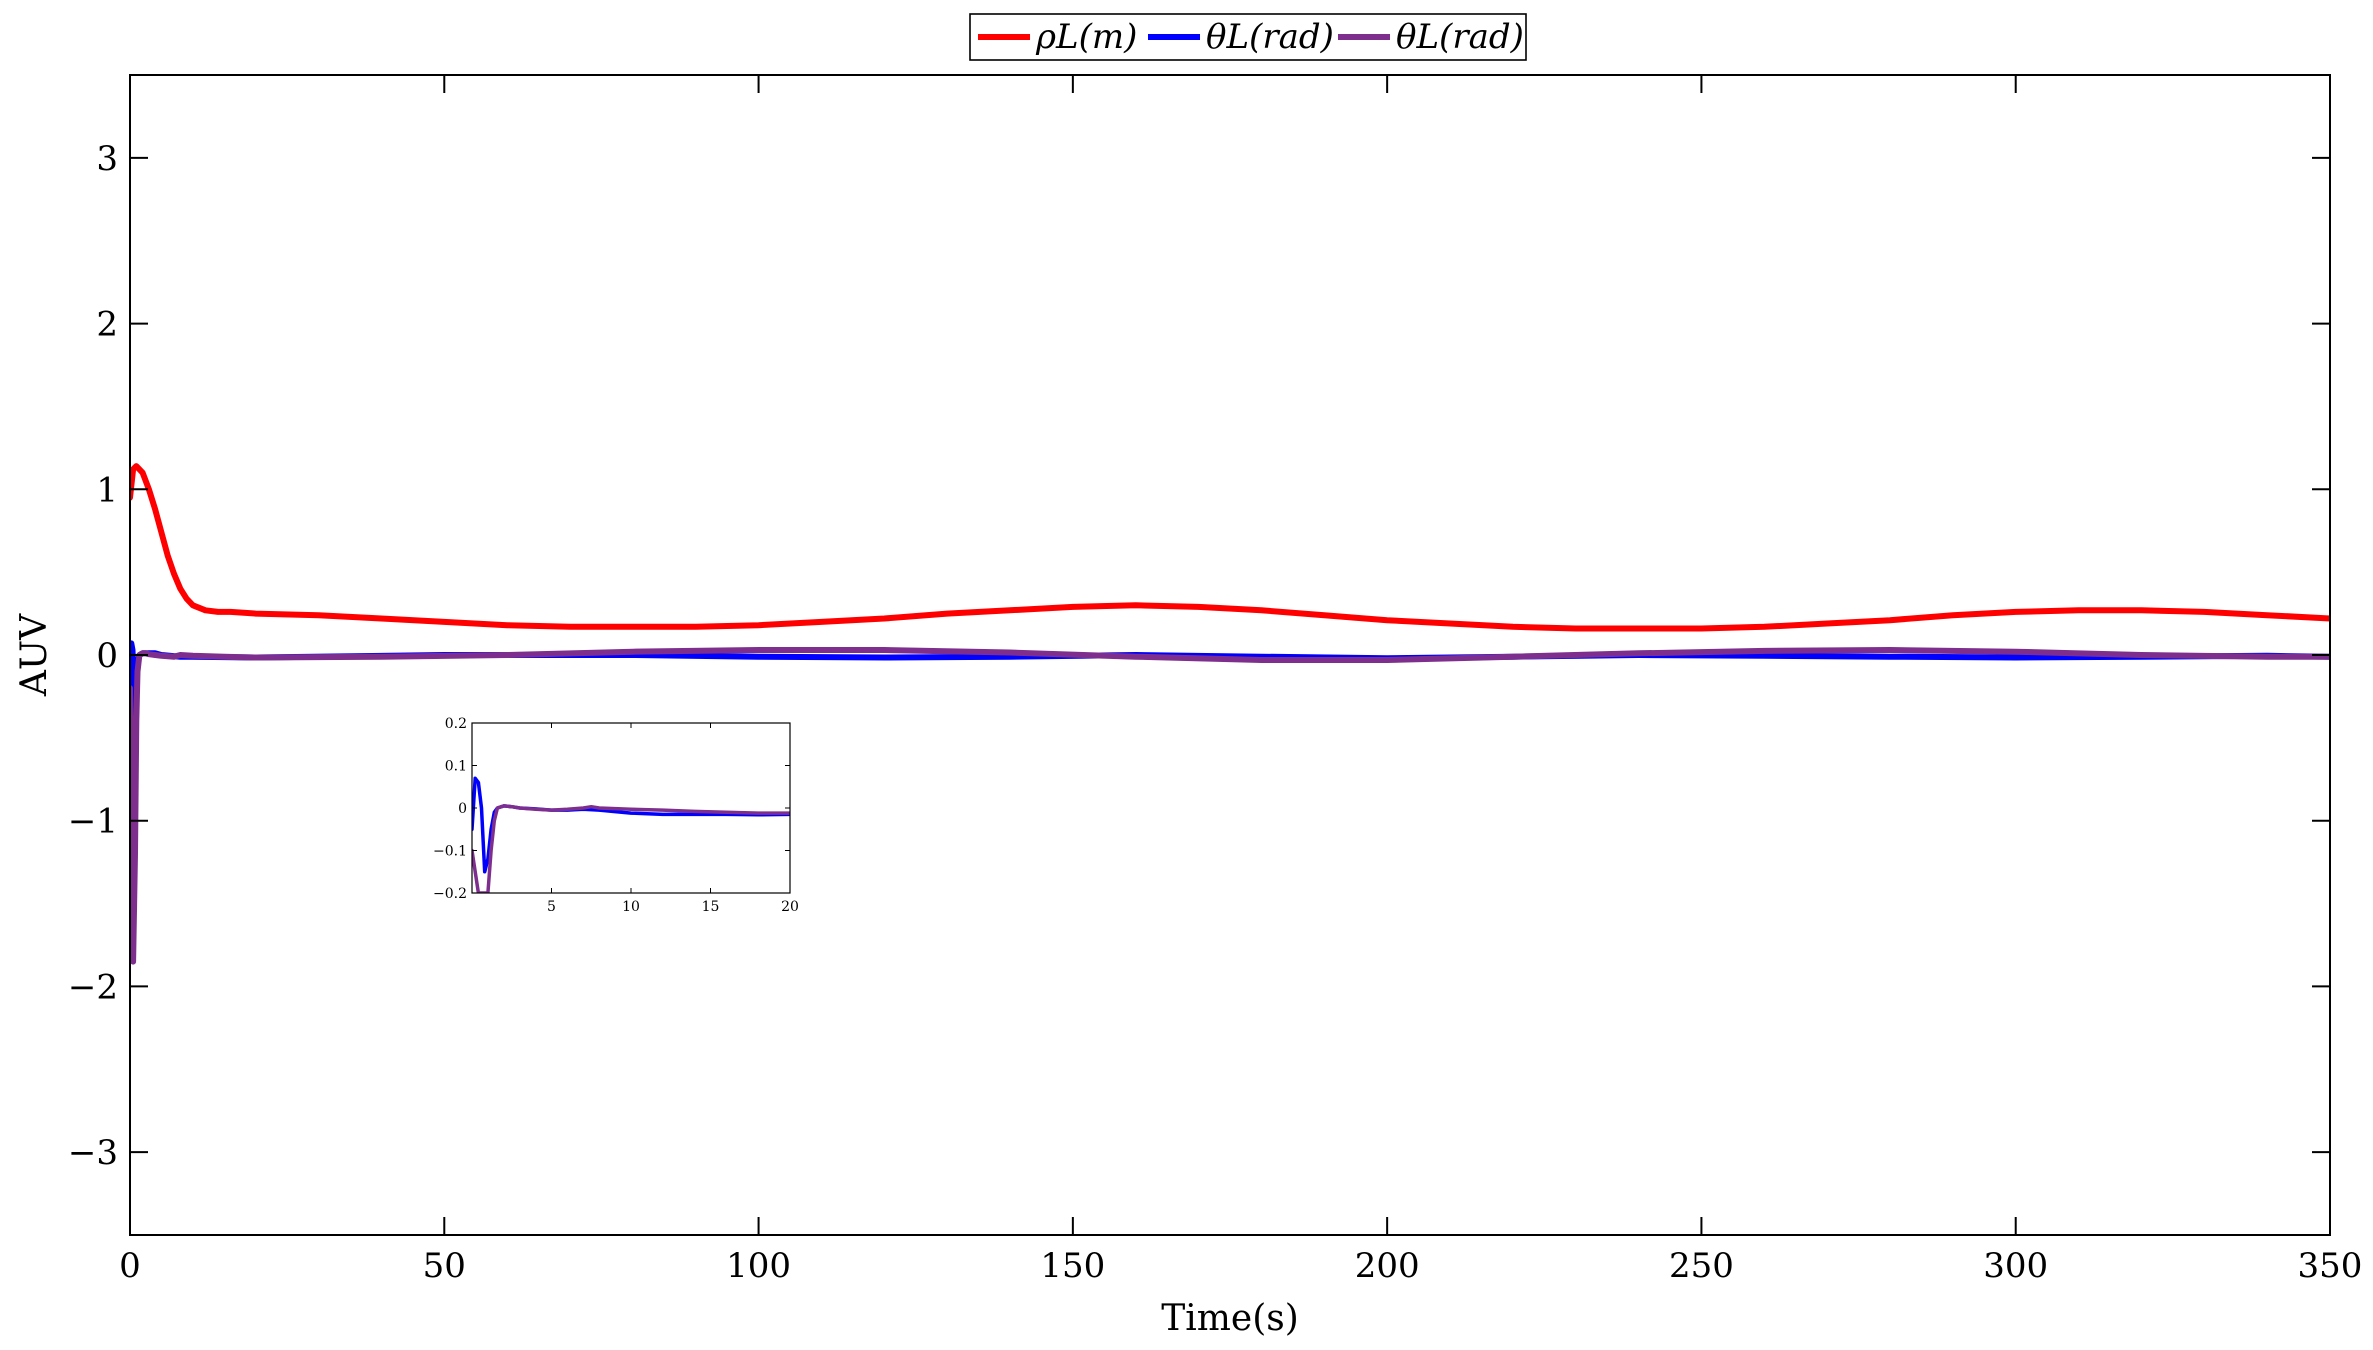 Image resolution: width=2373 pixels, height=1350 pixels. I want to click on y-tick-label-0-4: 1, so click(107, 490).